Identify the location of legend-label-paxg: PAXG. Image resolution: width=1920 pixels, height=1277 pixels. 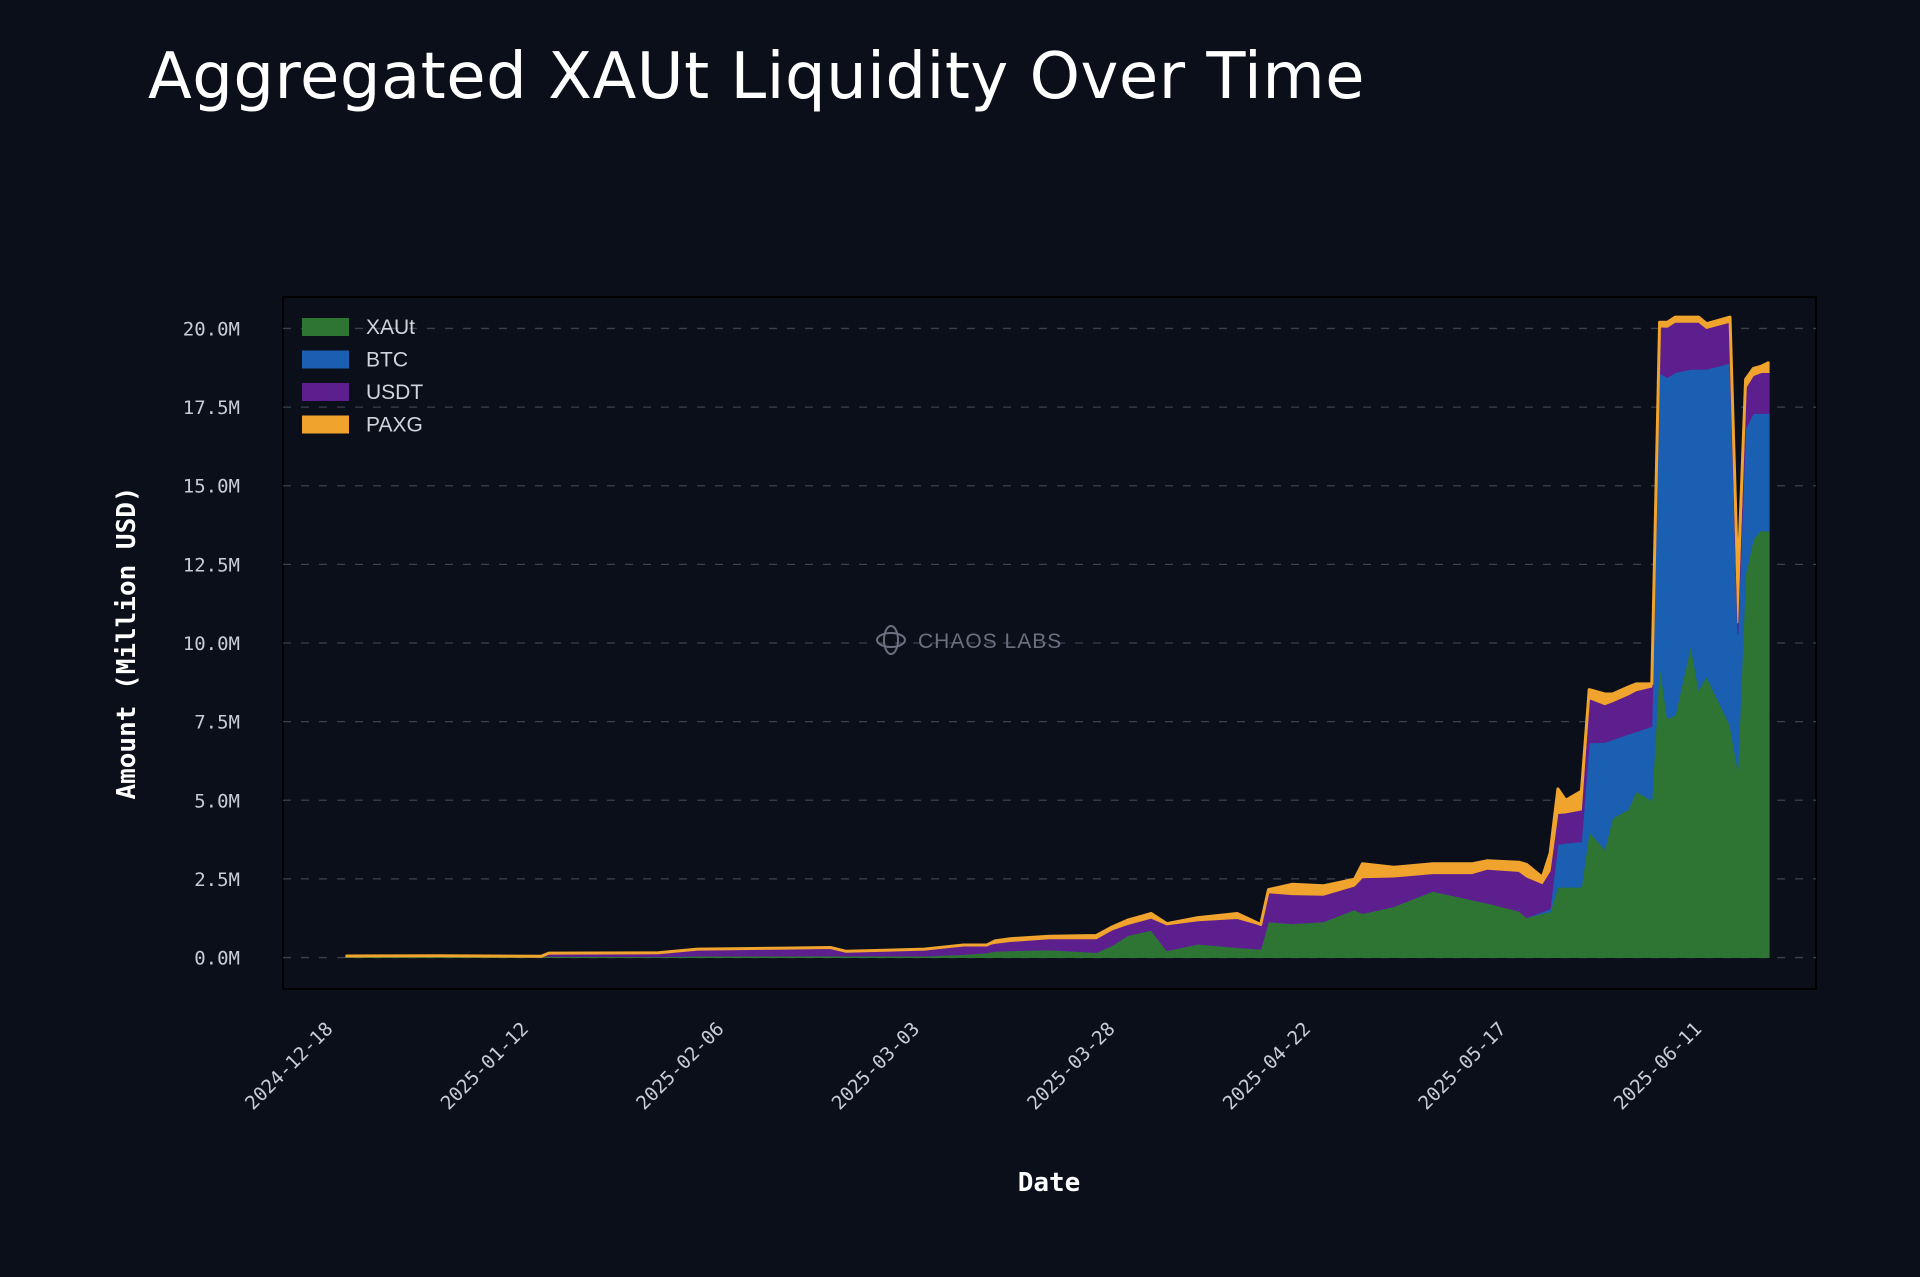
(394, 425).